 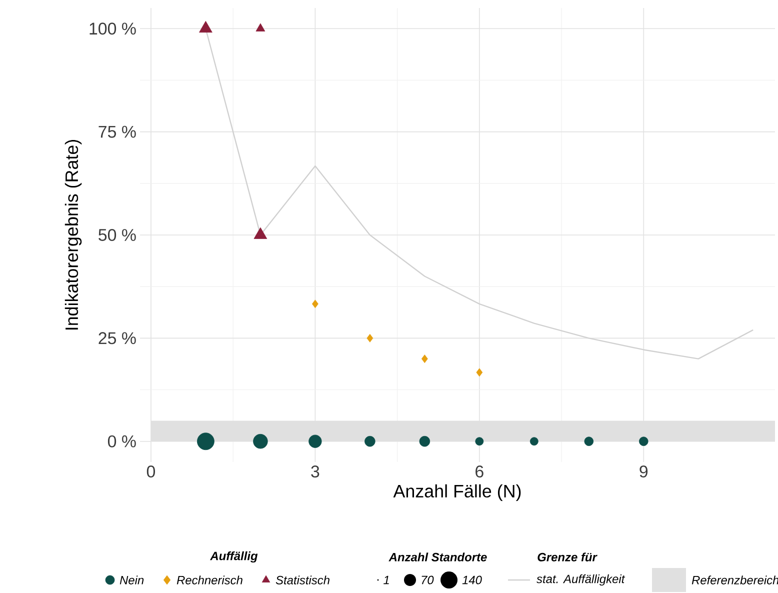 What do you see at coordinates (117, 338) in the screenshot?
I see `y-tick-label: 25 %` at bounding box center [117, 338].